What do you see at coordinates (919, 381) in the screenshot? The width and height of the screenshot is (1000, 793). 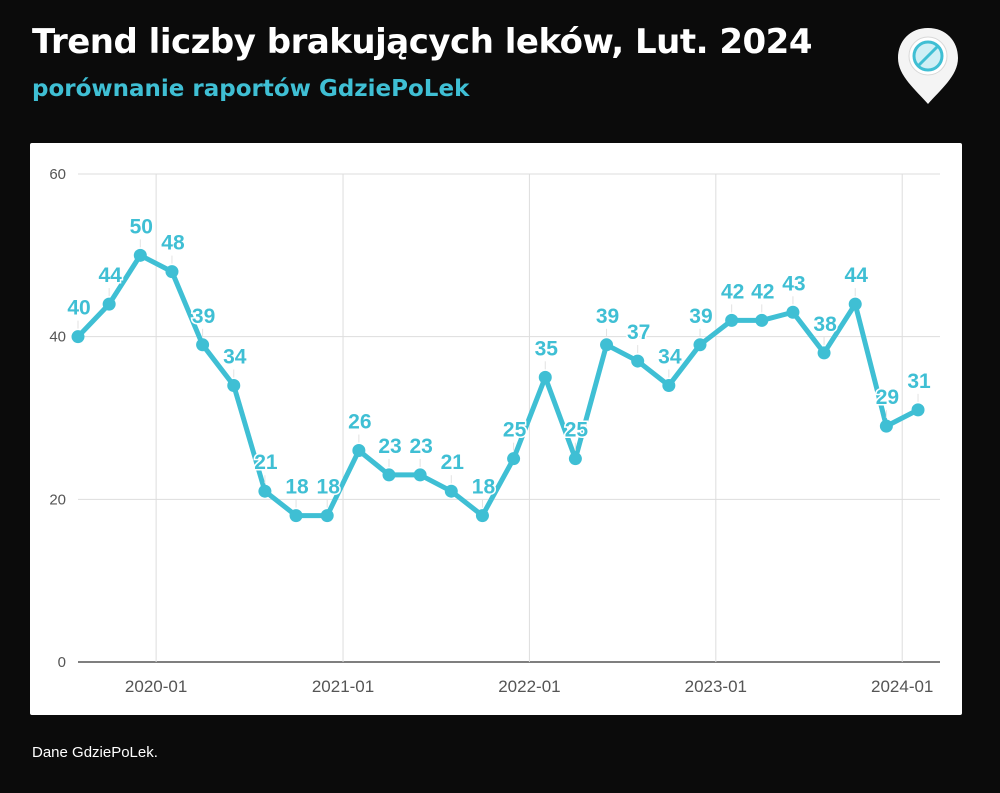 I see `data-label: 31` at bounding box center [919, 381].